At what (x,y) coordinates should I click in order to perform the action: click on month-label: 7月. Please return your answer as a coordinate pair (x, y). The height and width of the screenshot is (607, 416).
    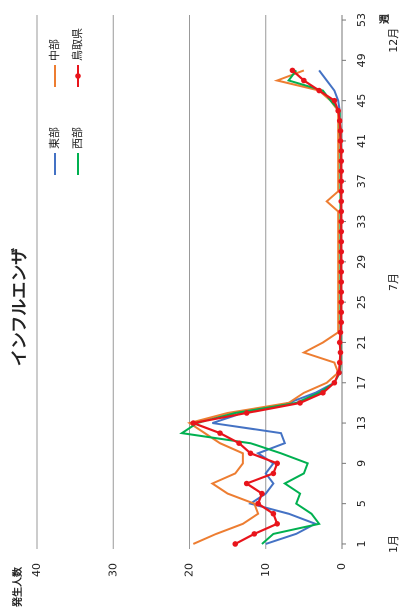
    Looking at the image, I should click on (393, 282).